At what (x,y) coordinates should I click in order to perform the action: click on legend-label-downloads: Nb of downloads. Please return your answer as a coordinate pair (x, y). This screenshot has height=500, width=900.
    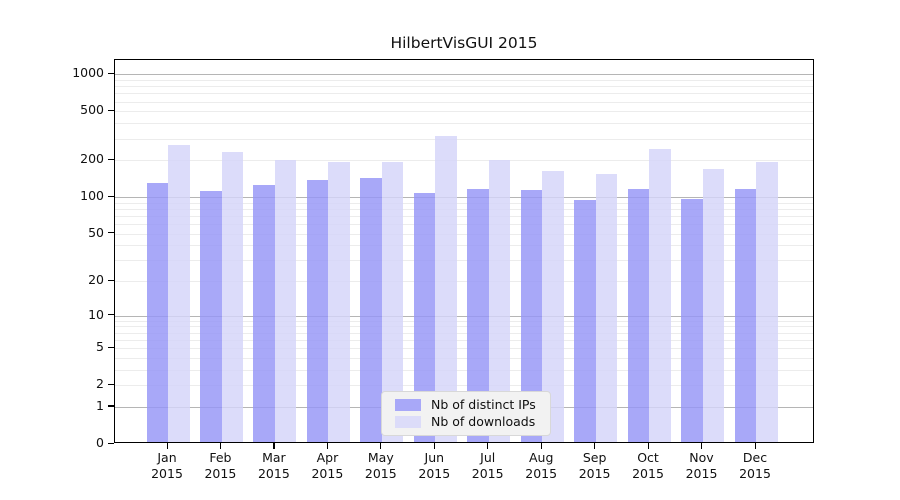
    Looking at the image, I should click on (483, 421).